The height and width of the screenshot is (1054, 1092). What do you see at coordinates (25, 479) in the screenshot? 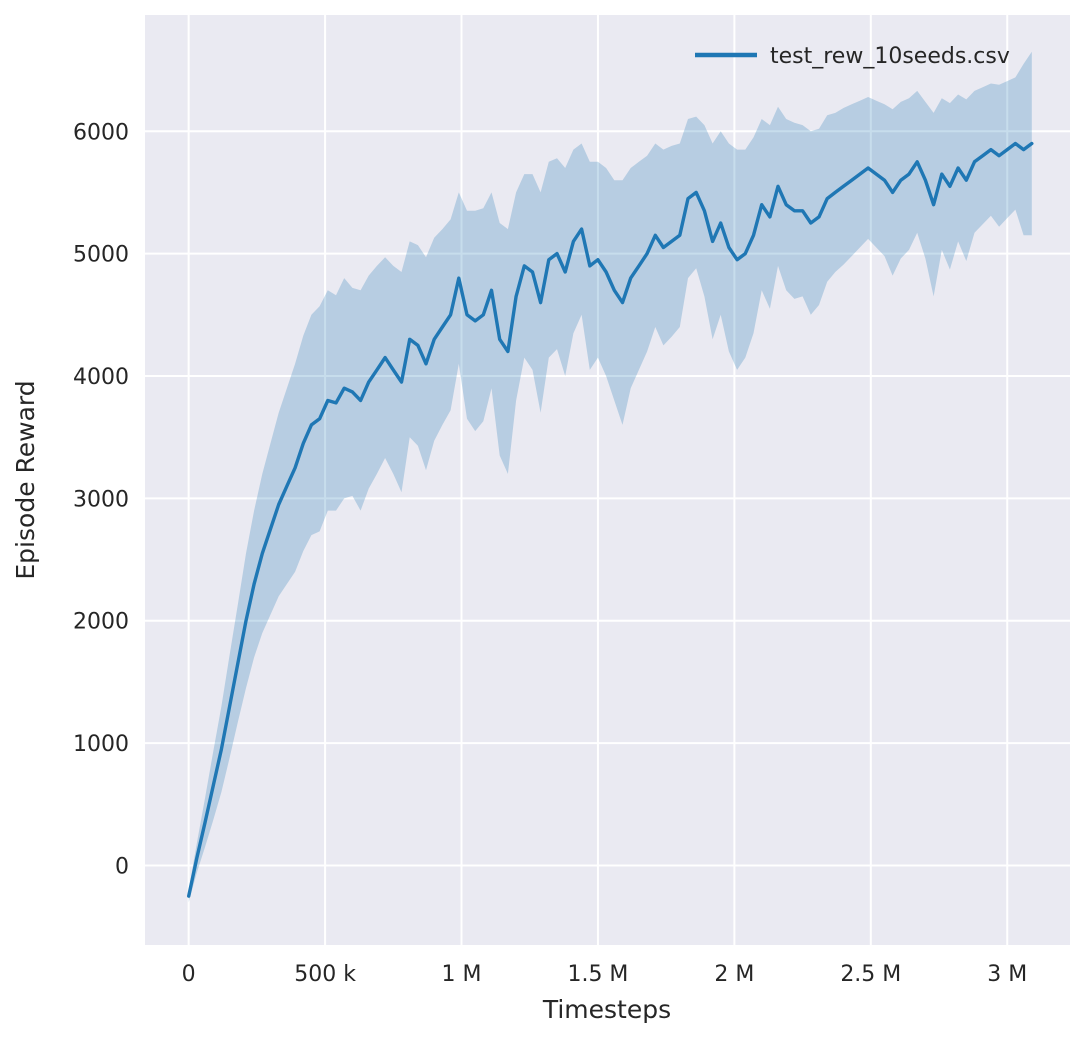
I see `y-axis-label: Episode Reward` at bounding box center [25, 479].